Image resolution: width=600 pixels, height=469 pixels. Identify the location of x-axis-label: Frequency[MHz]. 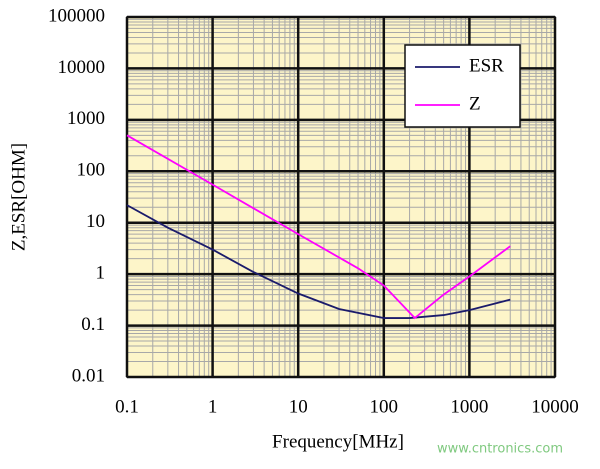
(338, 441).